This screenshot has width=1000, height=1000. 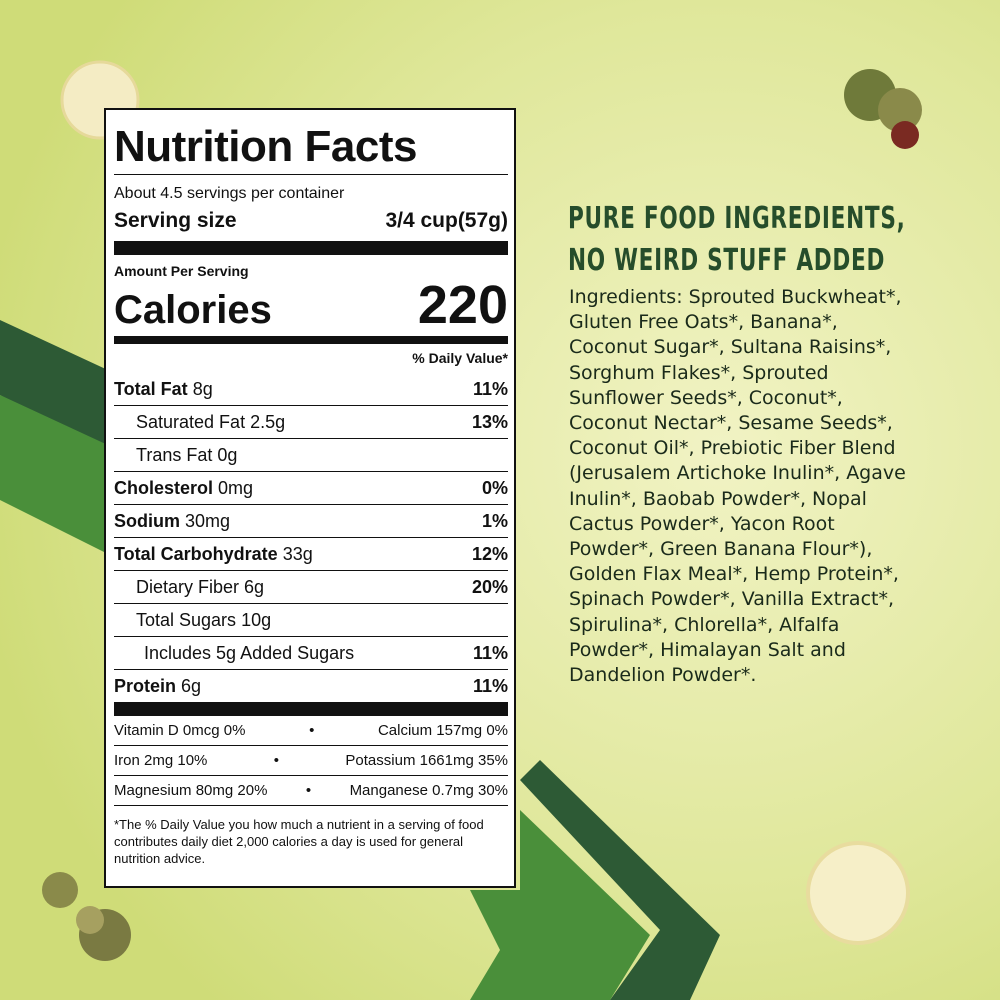 I want to click on nutrient-row: Includes 5g Added Sugars 11%, so click(x=311, y=652).